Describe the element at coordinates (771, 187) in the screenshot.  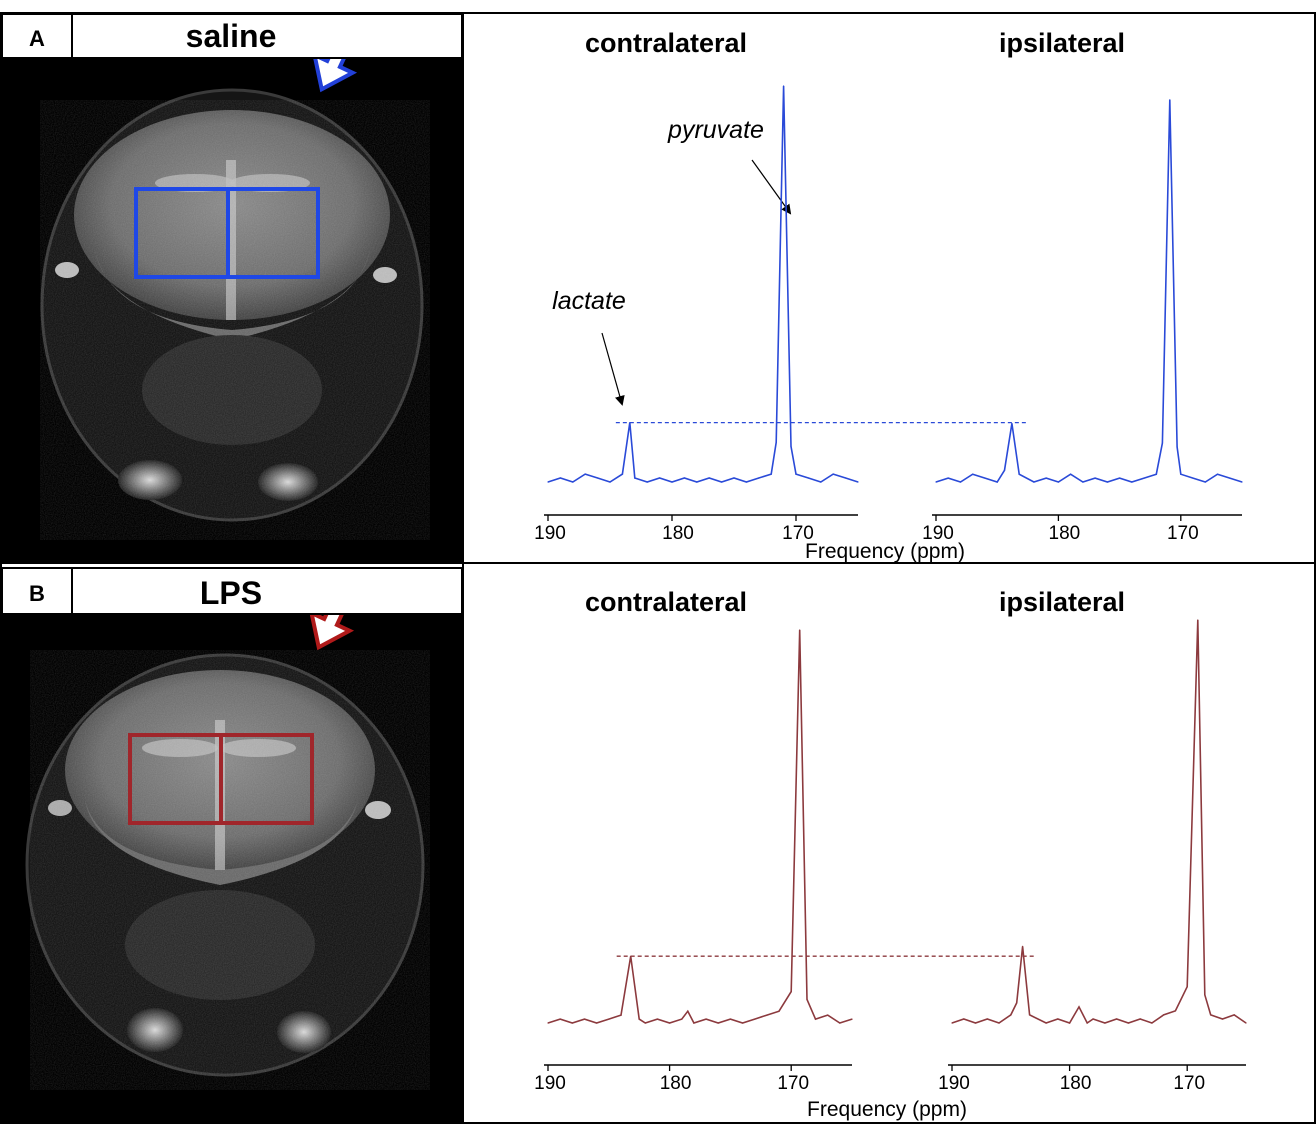
I see `pyruvate-arrow` at that location.